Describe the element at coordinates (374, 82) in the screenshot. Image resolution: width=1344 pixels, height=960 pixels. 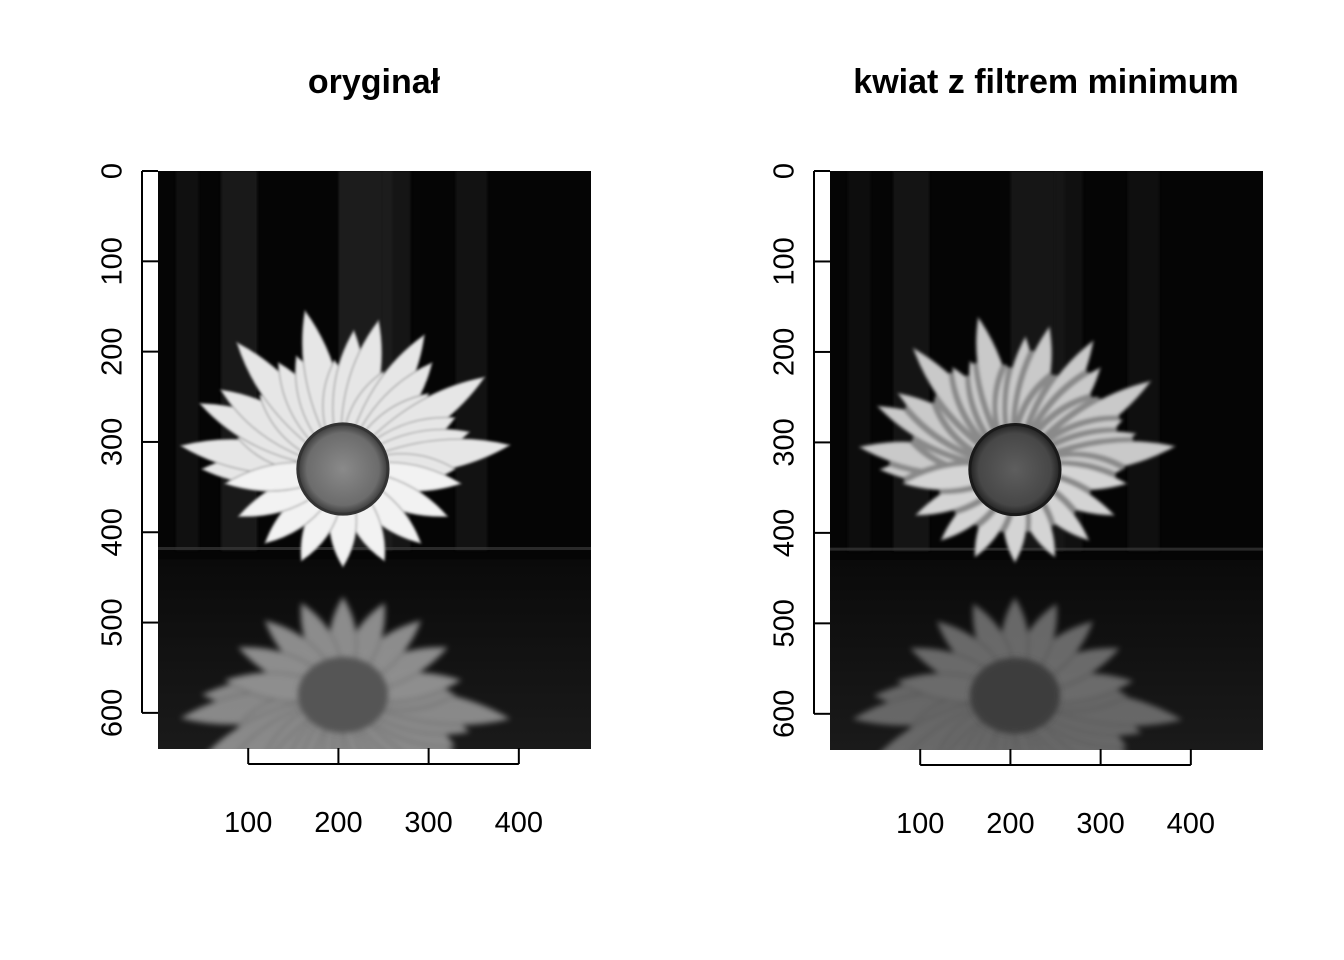
I see `panel-title: oryginał` at that location.